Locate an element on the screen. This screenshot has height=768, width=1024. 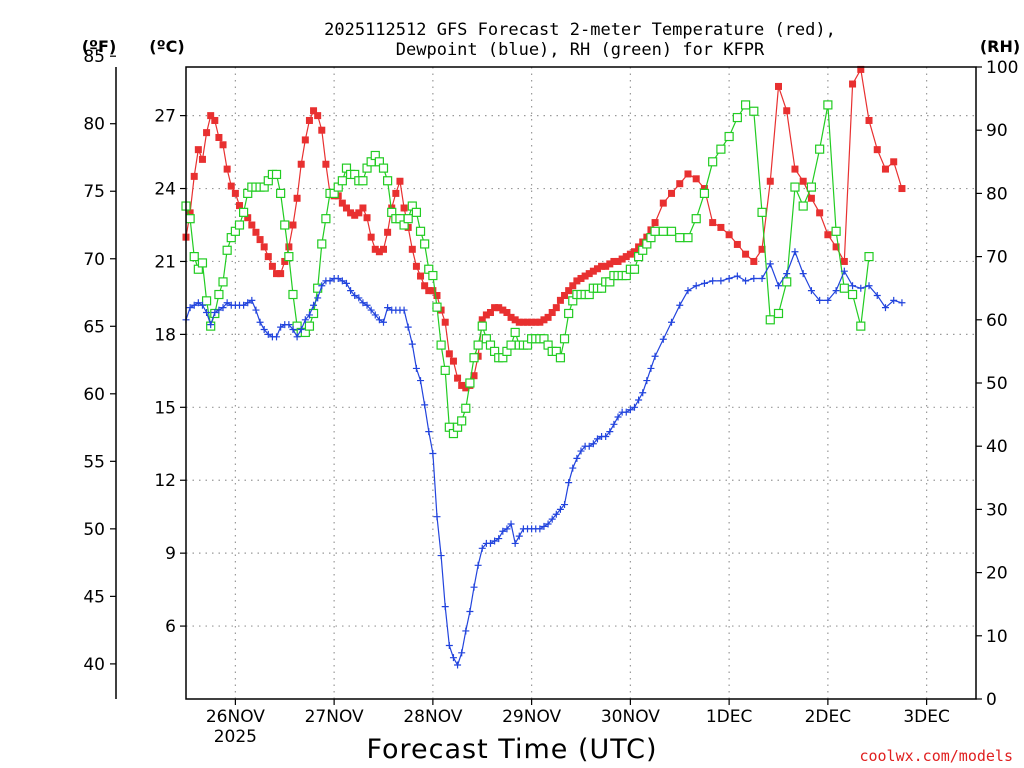
x-axis-label: Forecast Time (UTC) is located at coordinates (511, 749).